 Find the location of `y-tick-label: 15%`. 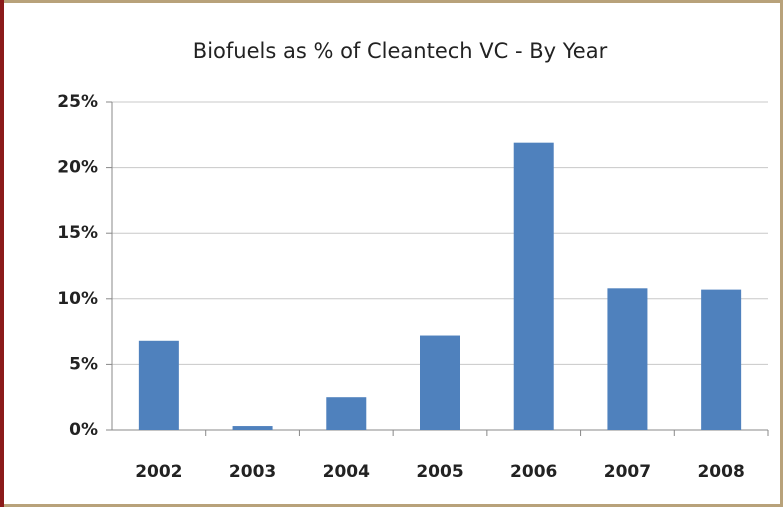

y-tick-label: 15% is located at coordinates (77, 233).